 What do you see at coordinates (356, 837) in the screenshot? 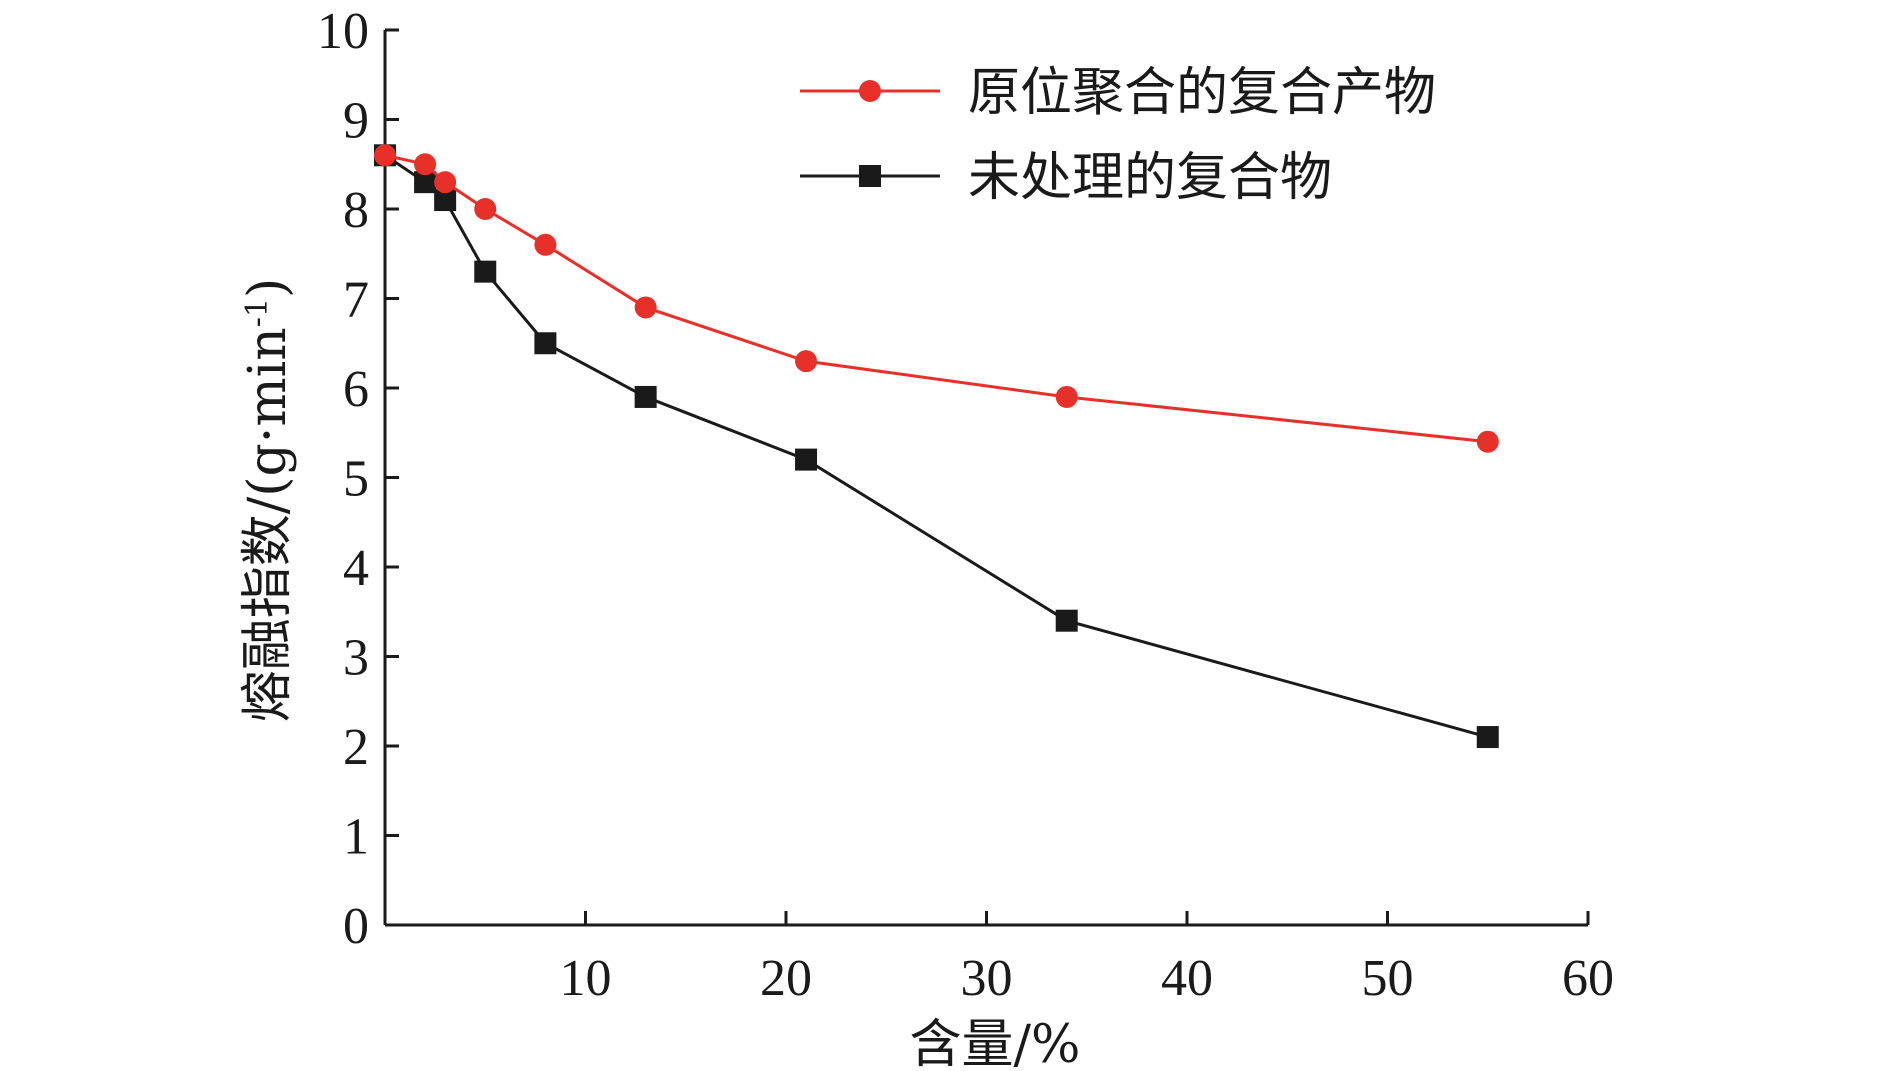
I see `y-tick-label: 1` at bounding box center [356, 837].